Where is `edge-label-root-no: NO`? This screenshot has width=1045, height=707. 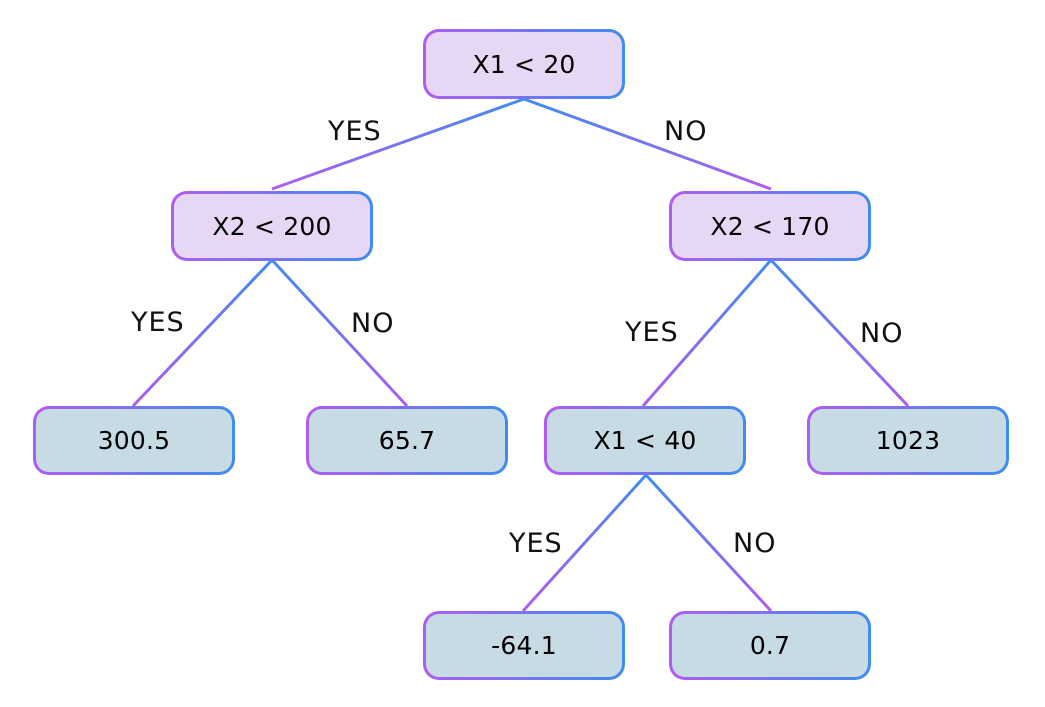
edge-label-root-no: NO is located at coordinates (686, 131).